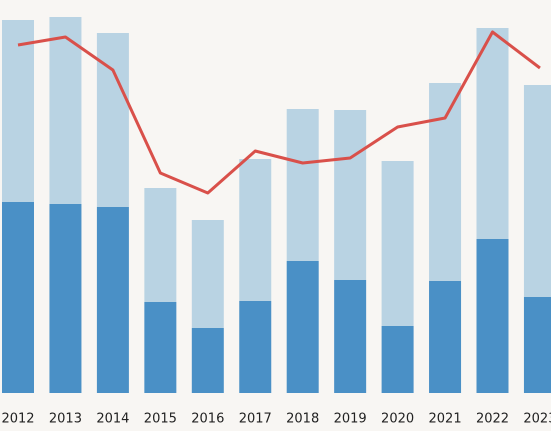 This screenshot has width=551, height=431. What do you see at coordinates (350, 419) in the screenshot?
I see `x-tick-label: 2019` at bounding box center [350, 419].